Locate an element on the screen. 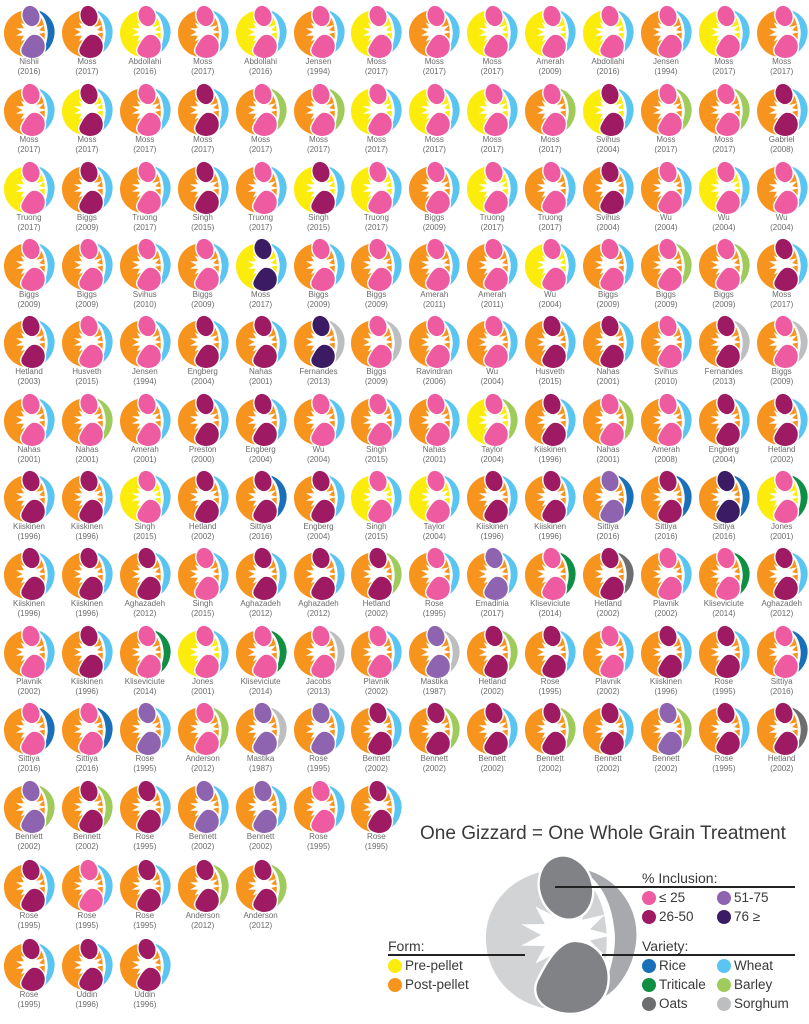 The image size is (809, 1024). study-label: Husveth (2015) is located at coordinates (87, 376).